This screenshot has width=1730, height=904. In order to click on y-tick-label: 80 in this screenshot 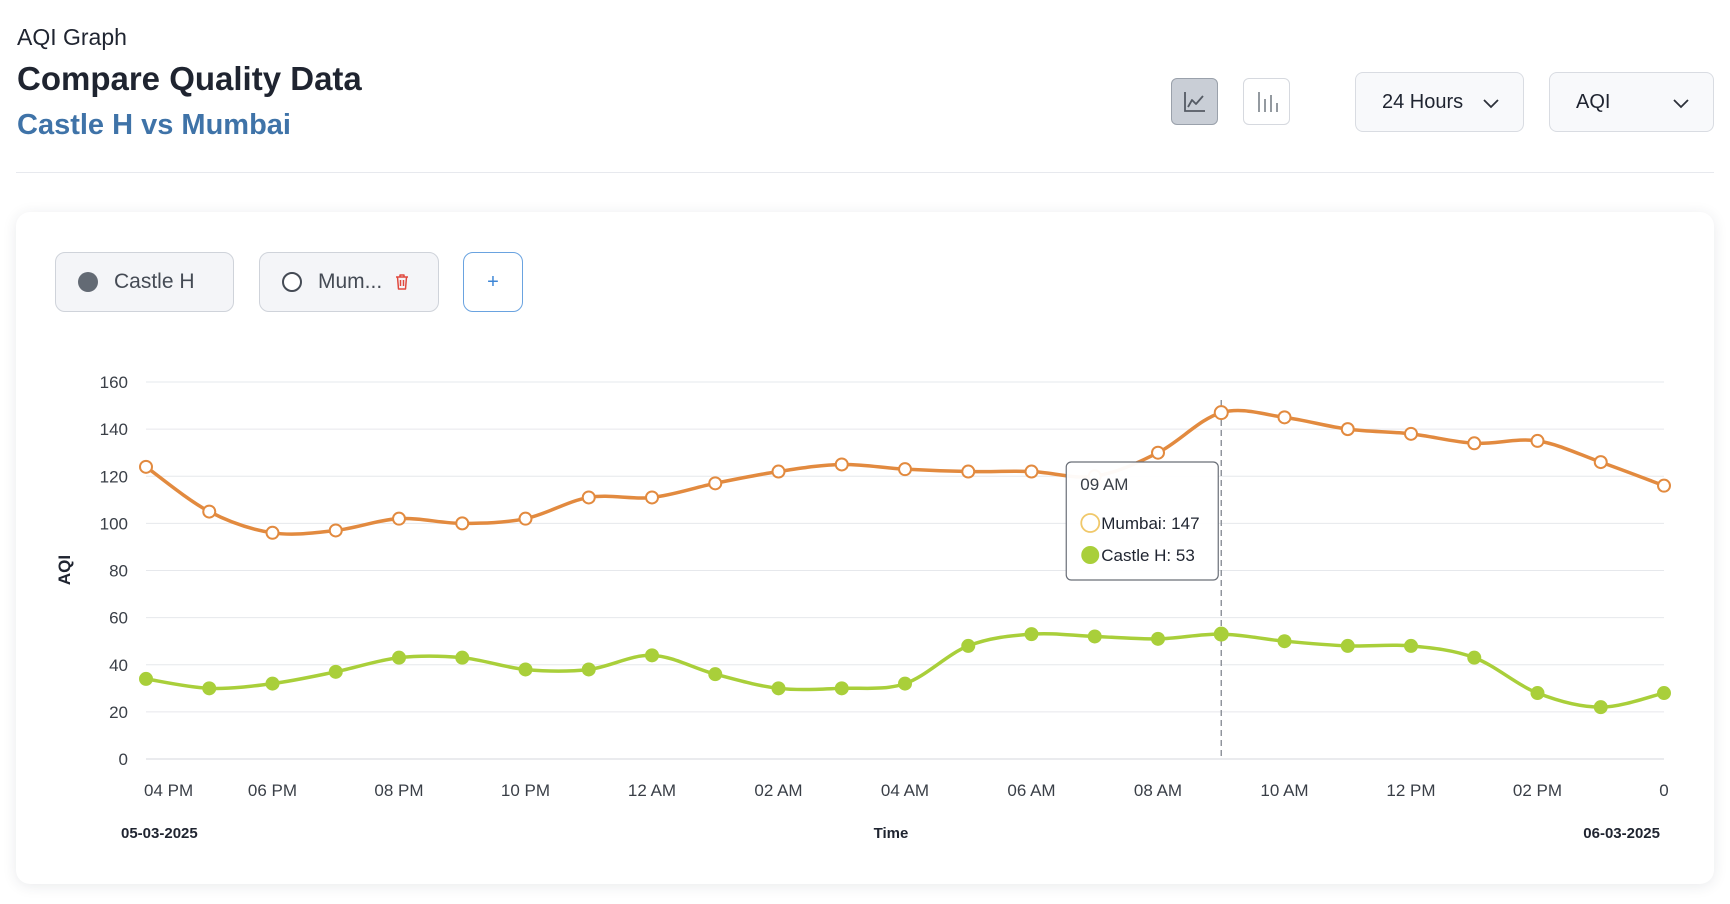, I will do `click(118, 571)`.